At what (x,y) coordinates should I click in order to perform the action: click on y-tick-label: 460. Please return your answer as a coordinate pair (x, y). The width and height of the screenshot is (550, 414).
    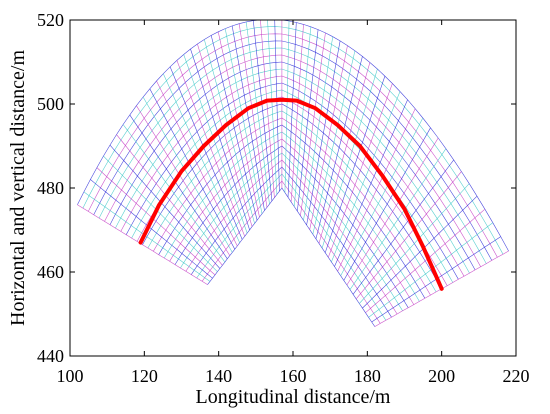
    Looking at the image, I should click on (50, 272).